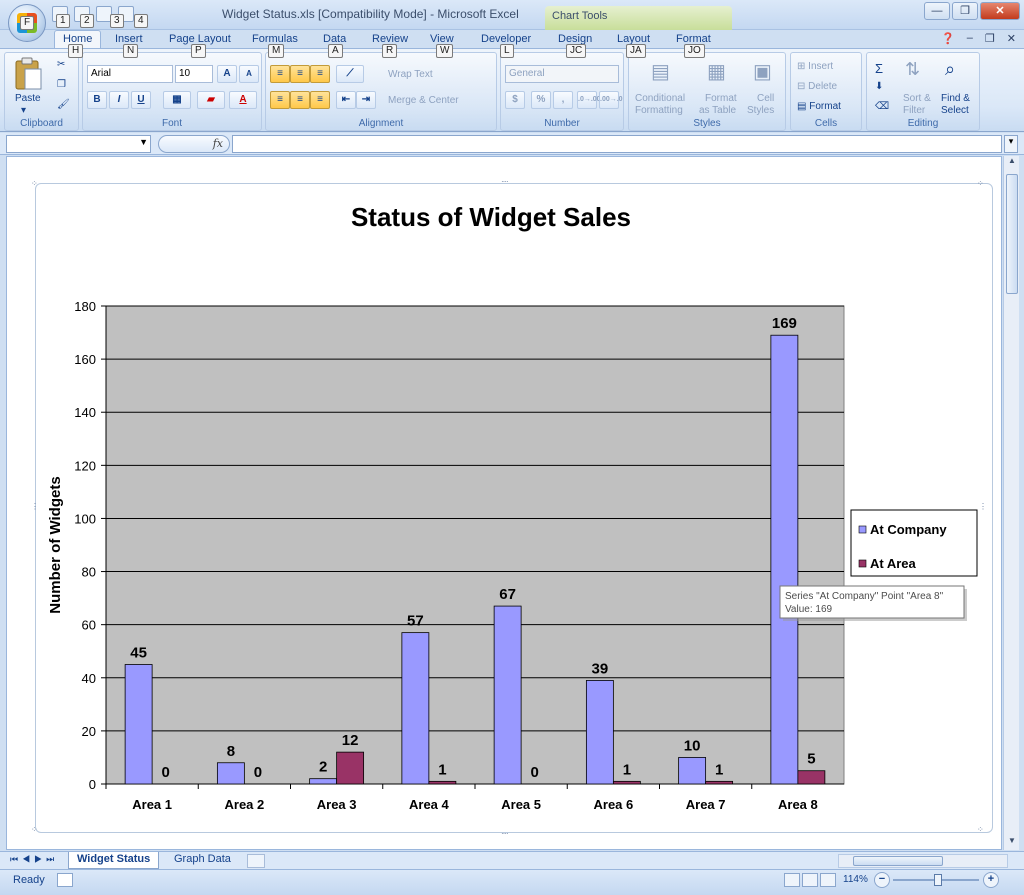 Image resolution: width=1024 pixels, height=895 pixels. Describe the element at coordinates (937, 11) in the screenshot. I see `minimize-button: —` at that location.